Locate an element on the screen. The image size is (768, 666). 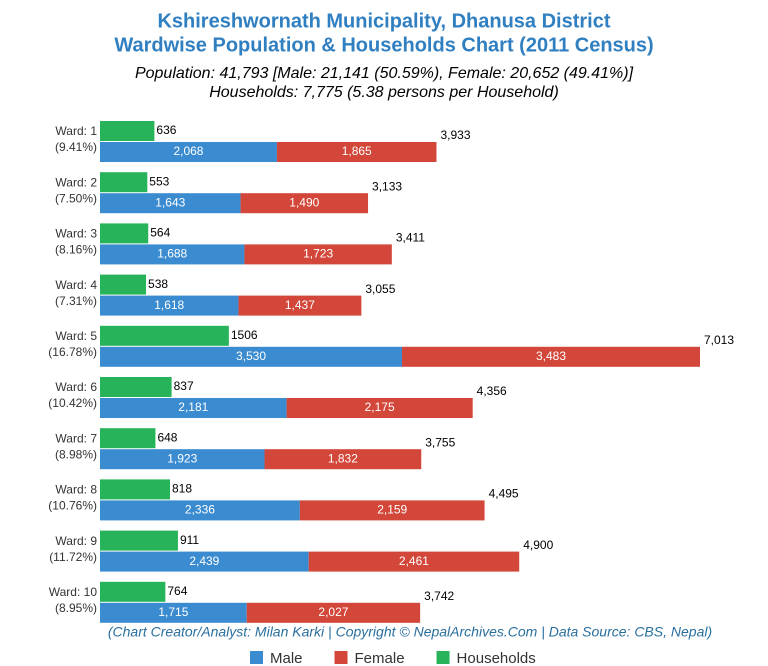
data-label: 2,068 is located at coordinates (188, 151).